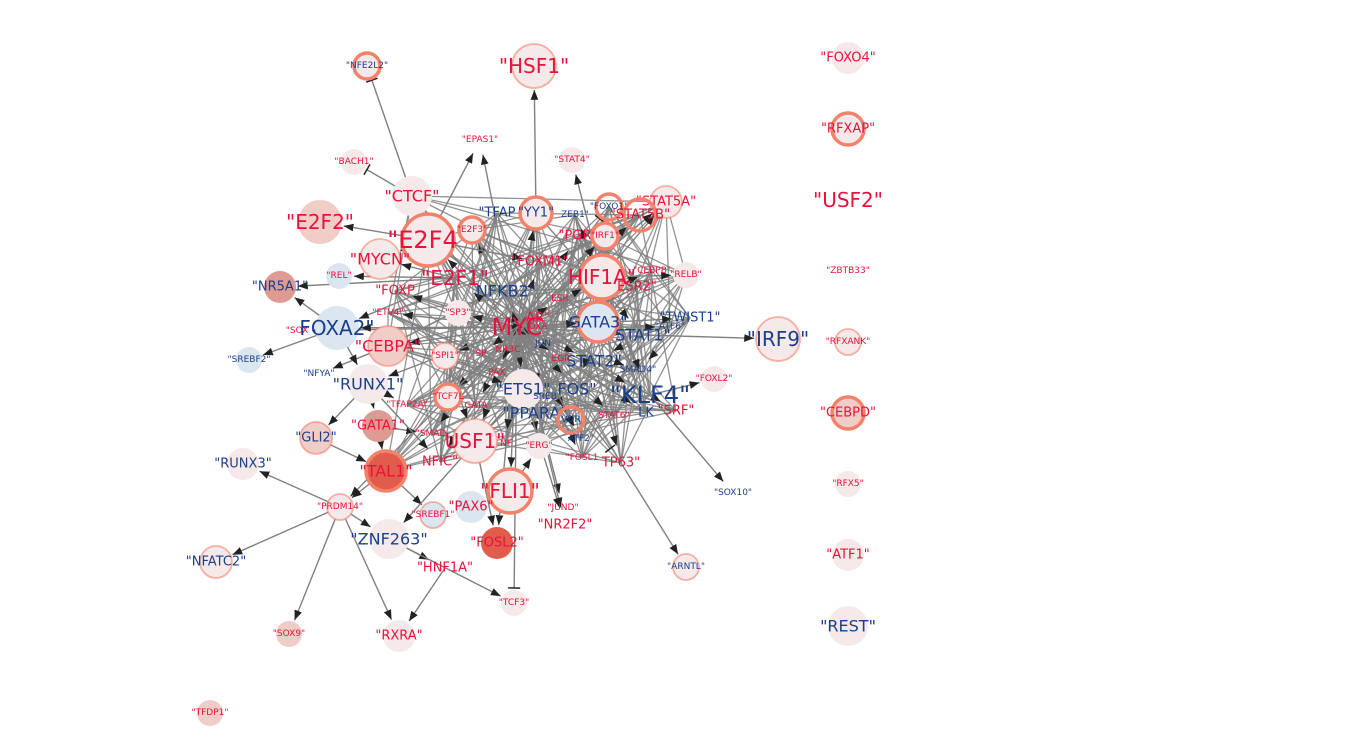 The image size is (1369, 738). I want to click on node-atf1: "ATF1", so click(848, 555).